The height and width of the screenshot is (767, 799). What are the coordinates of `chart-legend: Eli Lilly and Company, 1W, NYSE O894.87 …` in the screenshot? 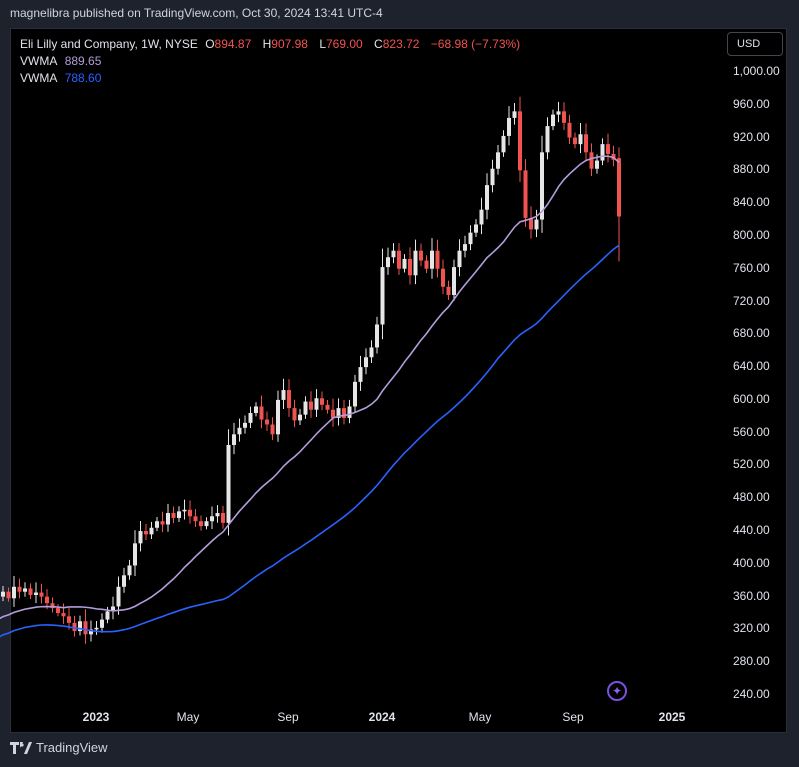 It's located at (272, 61).